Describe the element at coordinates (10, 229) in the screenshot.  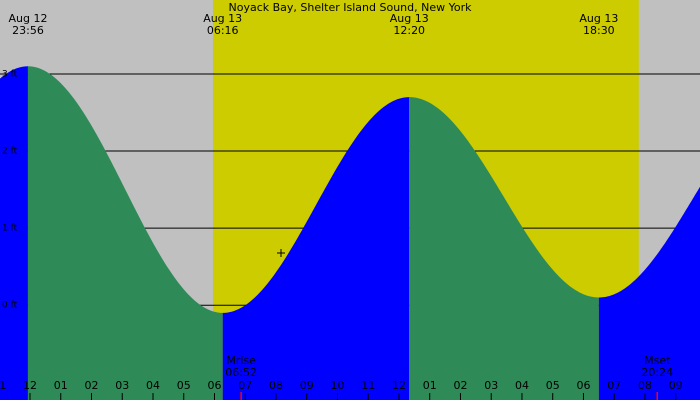
I see `y-tick-label: 1 ft` at that location.